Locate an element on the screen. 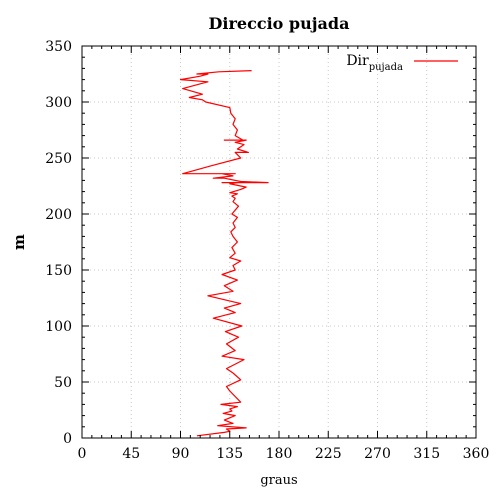 This screenshot has height=503, width=504. x-tick-label: 0 is located at coordinates (82, 454).